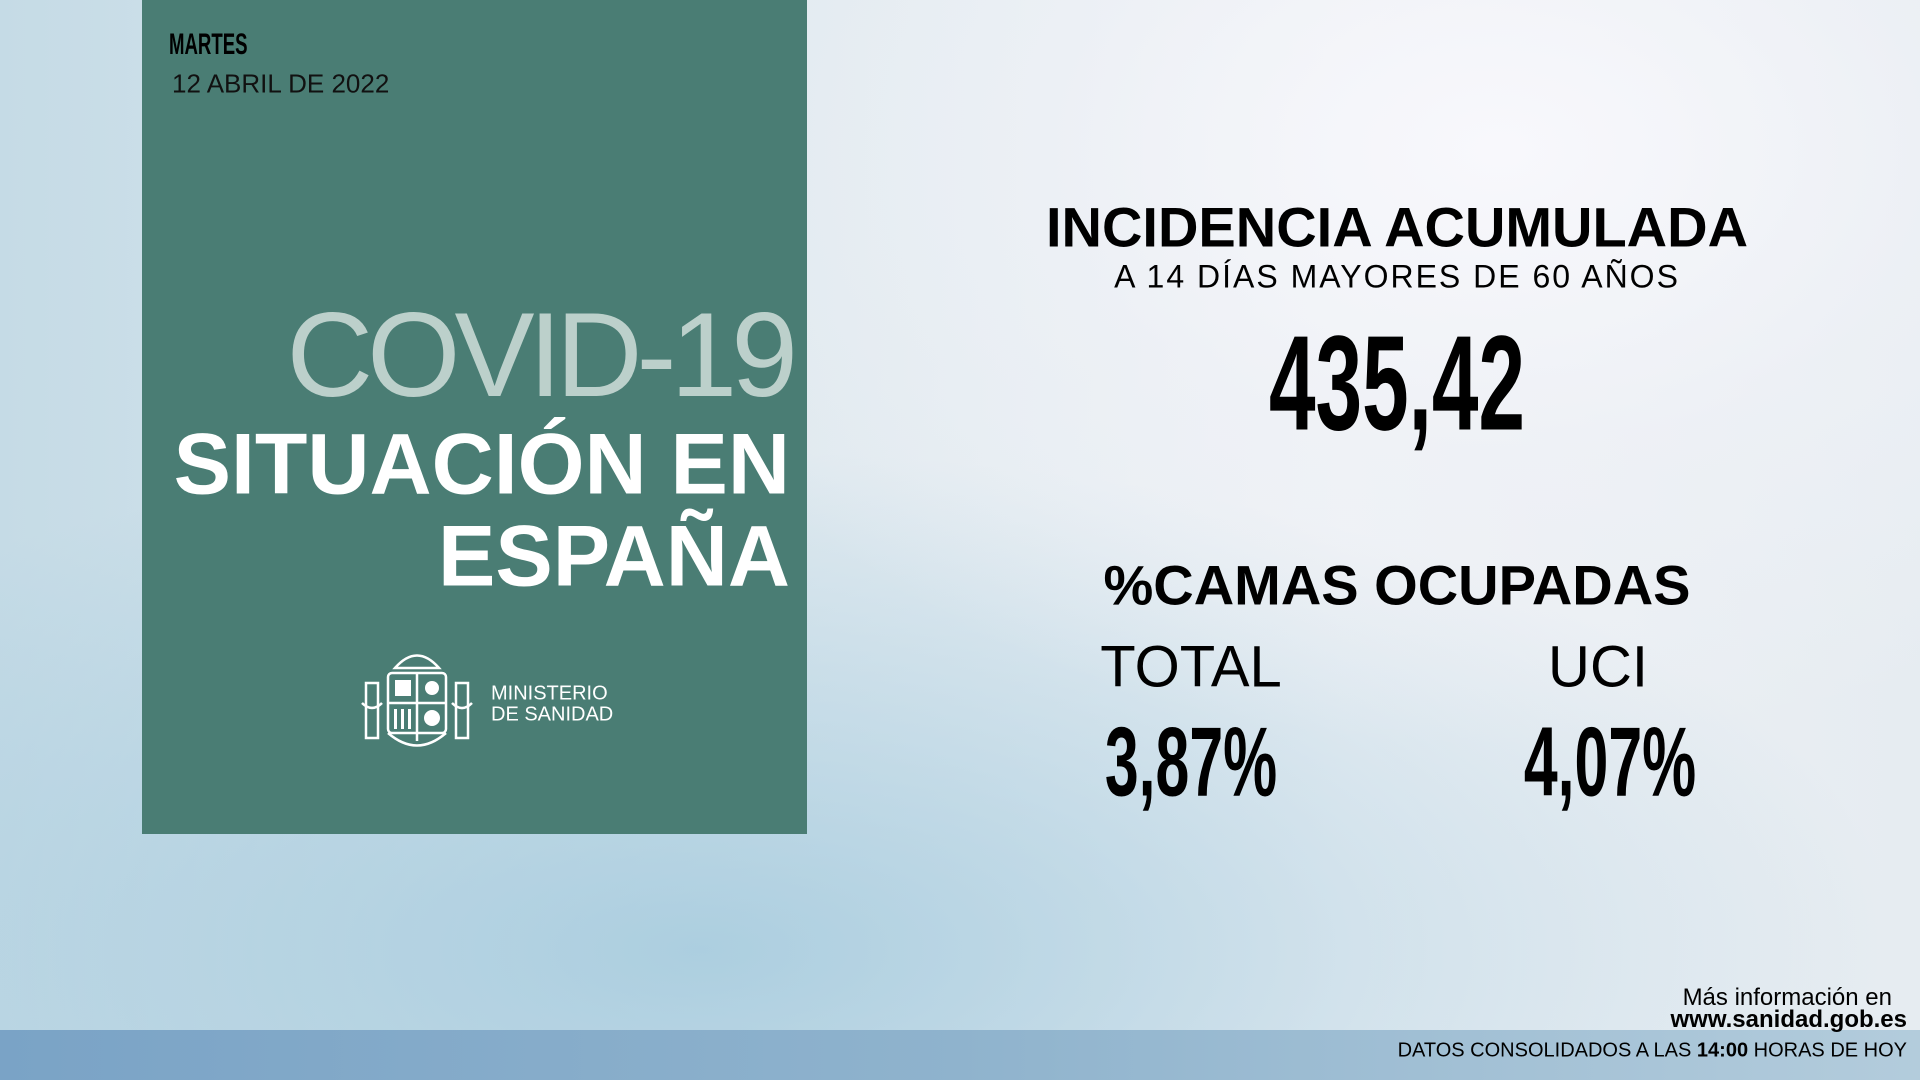 The height and width of the screenshot is (1080, 1920). Describe the element at coordinates (1827, 1050) in the screenshot. I see `note-part: HORAS DE HOY` at that location.